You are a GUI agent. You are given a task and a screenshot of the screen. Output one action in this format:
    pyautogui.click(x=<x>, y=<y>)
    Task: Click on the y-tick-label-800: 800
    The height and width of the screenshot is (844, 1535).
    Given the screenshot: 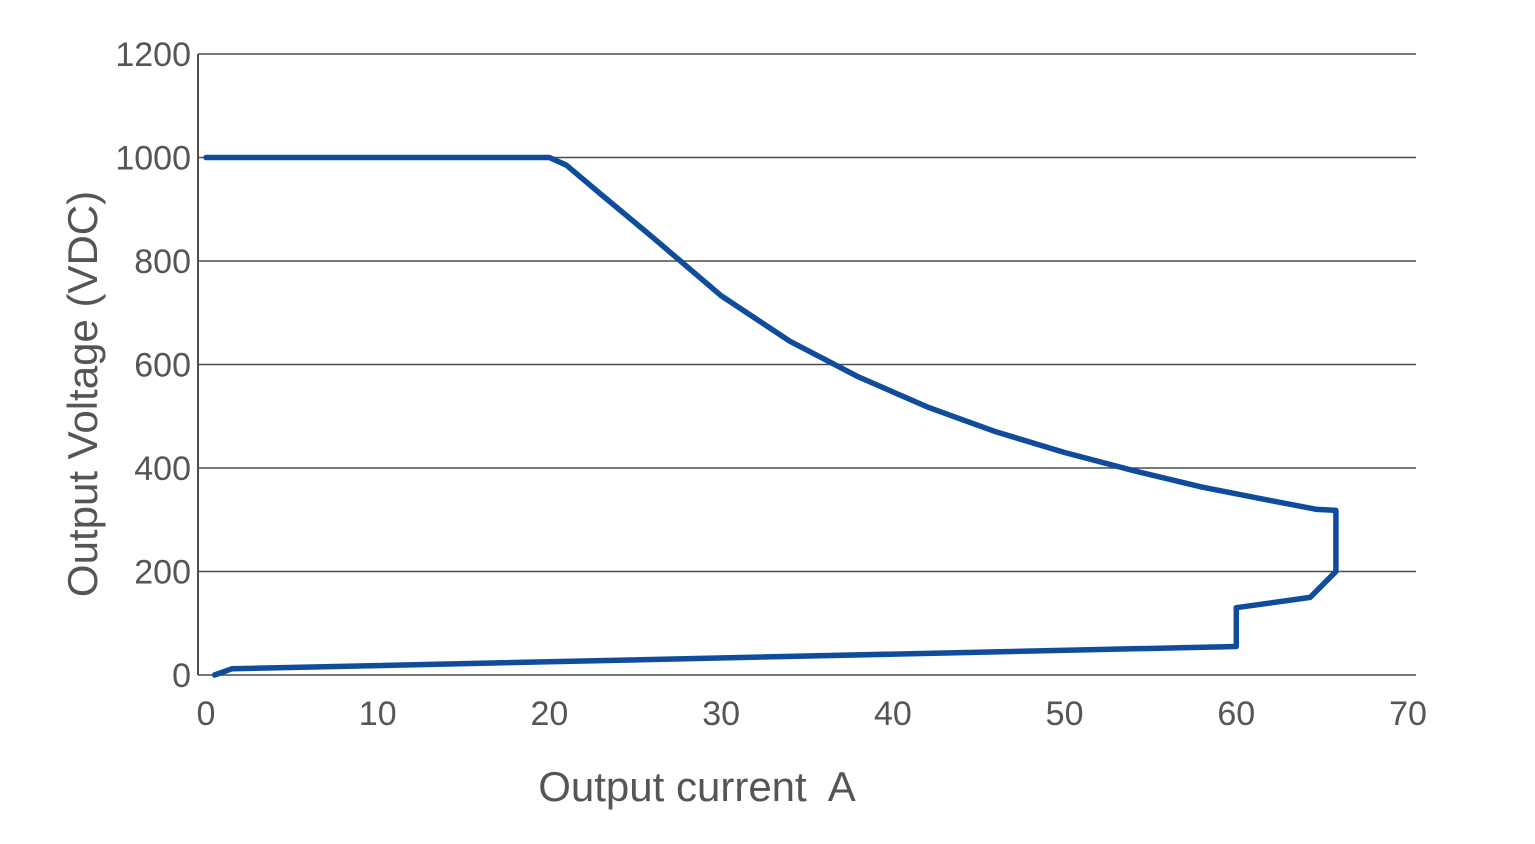 What is the action you would take?
    pyautogui.click(x=162, y=262)
    